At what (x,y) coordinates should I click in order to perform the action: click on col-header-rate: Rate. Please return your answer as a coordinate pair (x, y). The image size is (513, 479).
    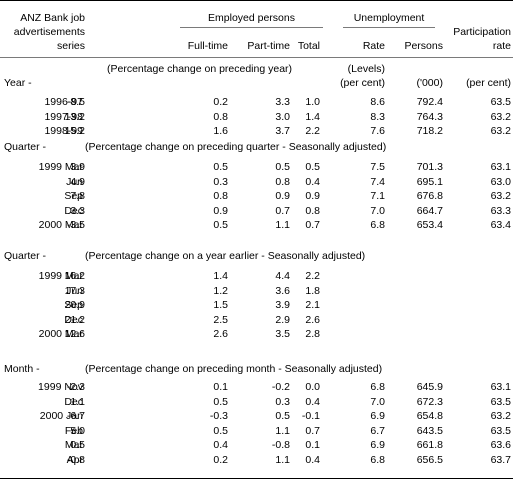
    Looking at the image, I should click on (373, 46).